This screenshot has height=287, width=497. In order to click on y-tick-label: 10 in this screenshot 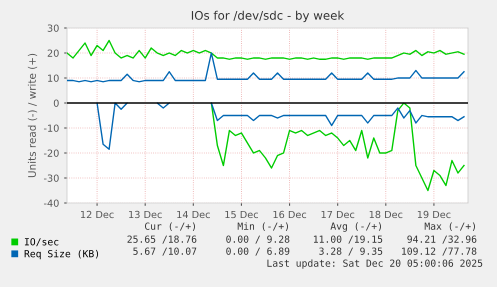, I will do `click(53, 78)`.